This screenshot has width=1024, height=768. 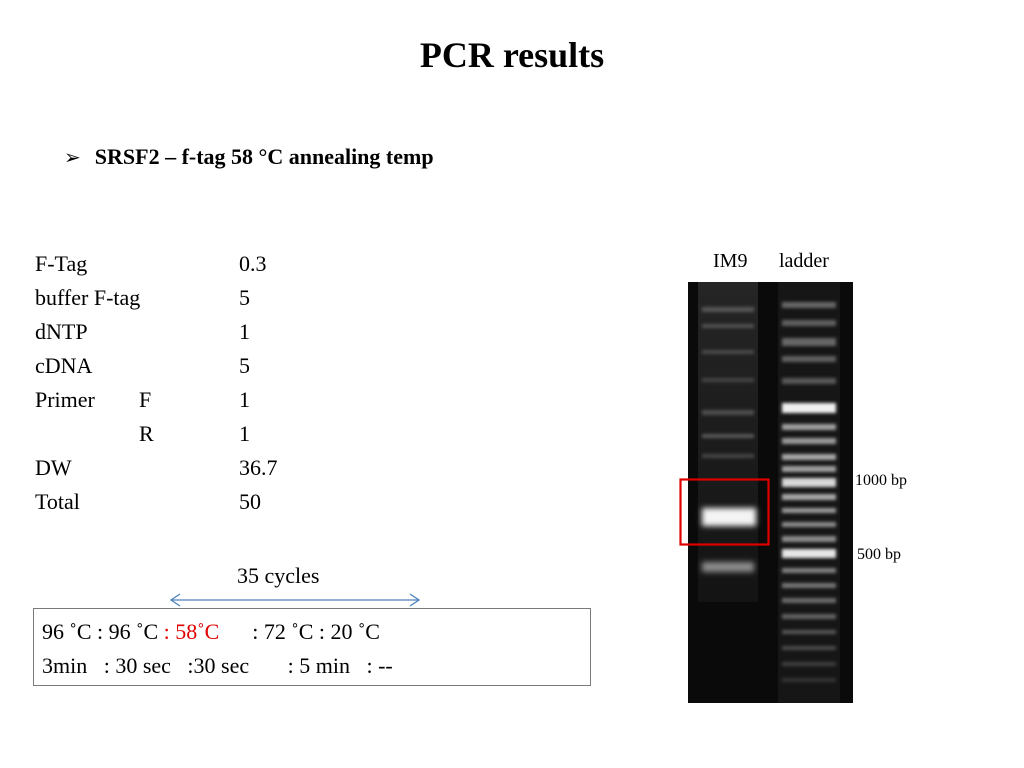 I want to click on bullet-point: ➢ SRSF2 – f-tag 58 °C annealing temp, so click(x=249, y=157).